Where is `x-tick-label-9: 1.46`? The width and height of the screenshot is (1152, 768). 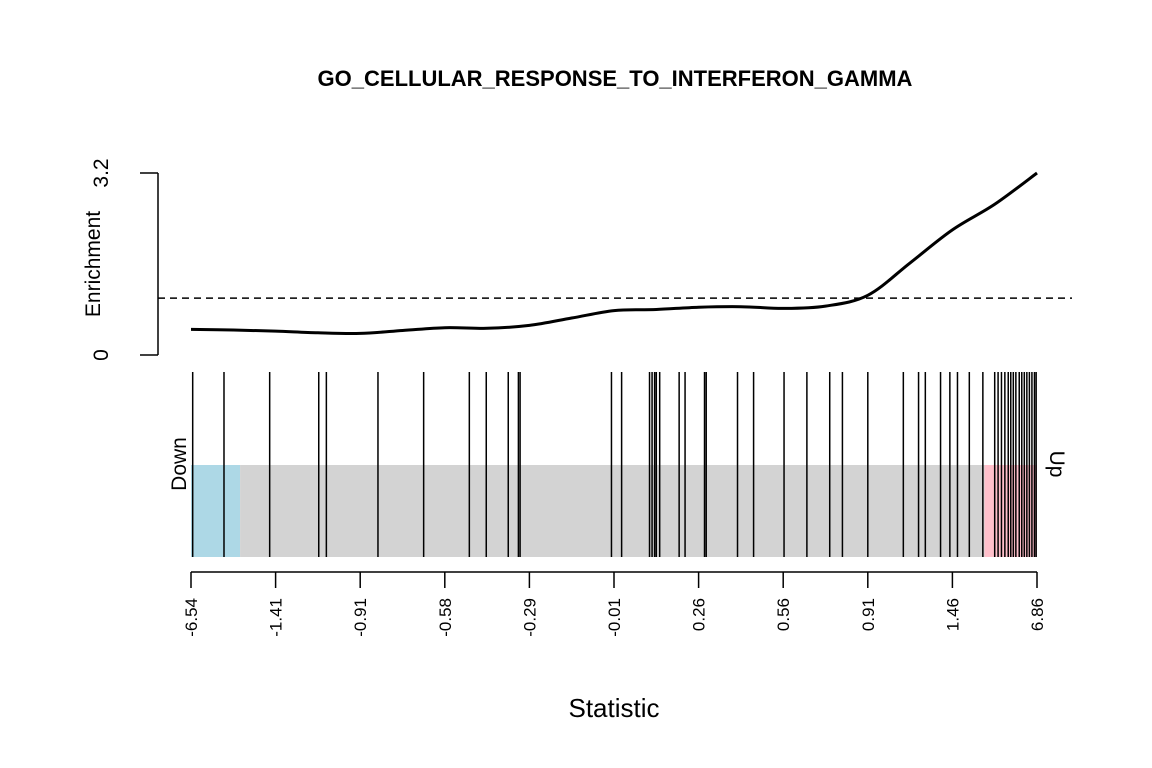 x-tick-label-9: 1.46 is located at coordinates (952, 614).